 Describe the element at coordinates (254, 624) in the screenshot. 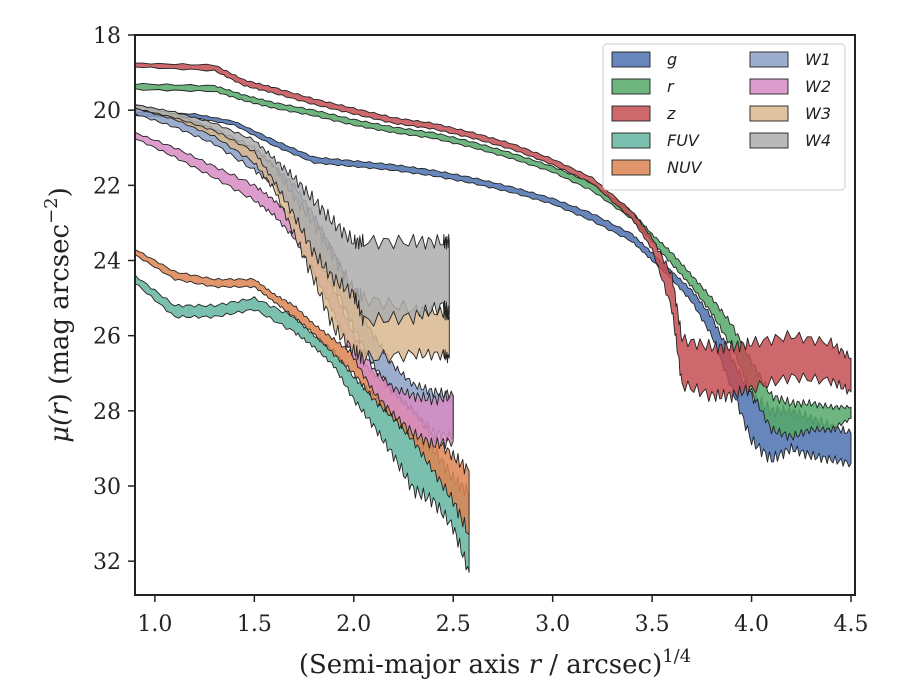

I see `x-tick-label: 1.5` at that location.